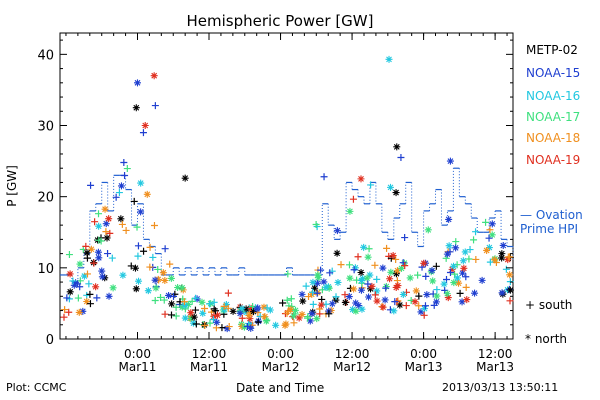 The image size is (600, 400). Describe the element at coordinates (553, 160) in the screenshot. I see `legend-item-noaa19: NOAA-19` at that location.